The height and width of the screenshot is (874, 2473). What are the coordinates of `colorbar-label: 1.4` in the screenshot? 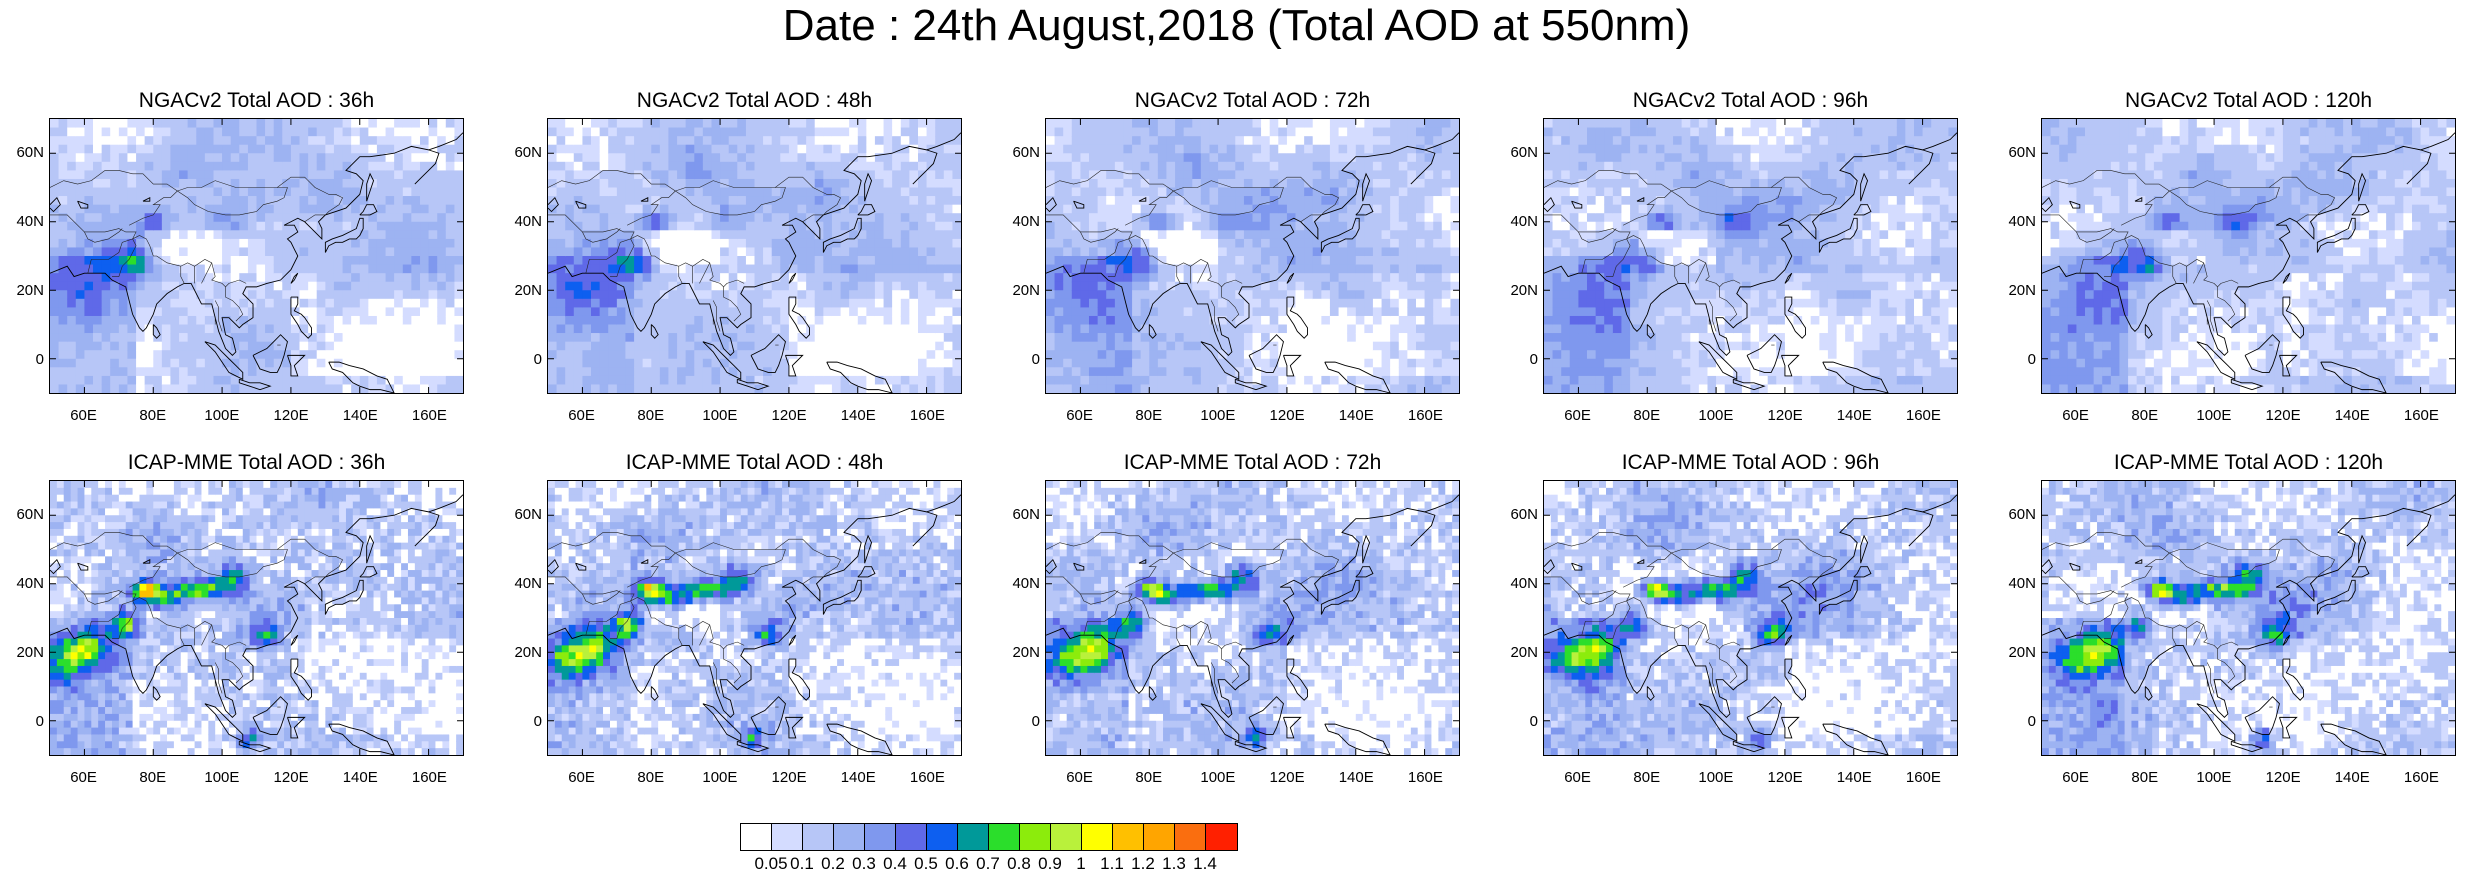 It's located at (1205, 864).